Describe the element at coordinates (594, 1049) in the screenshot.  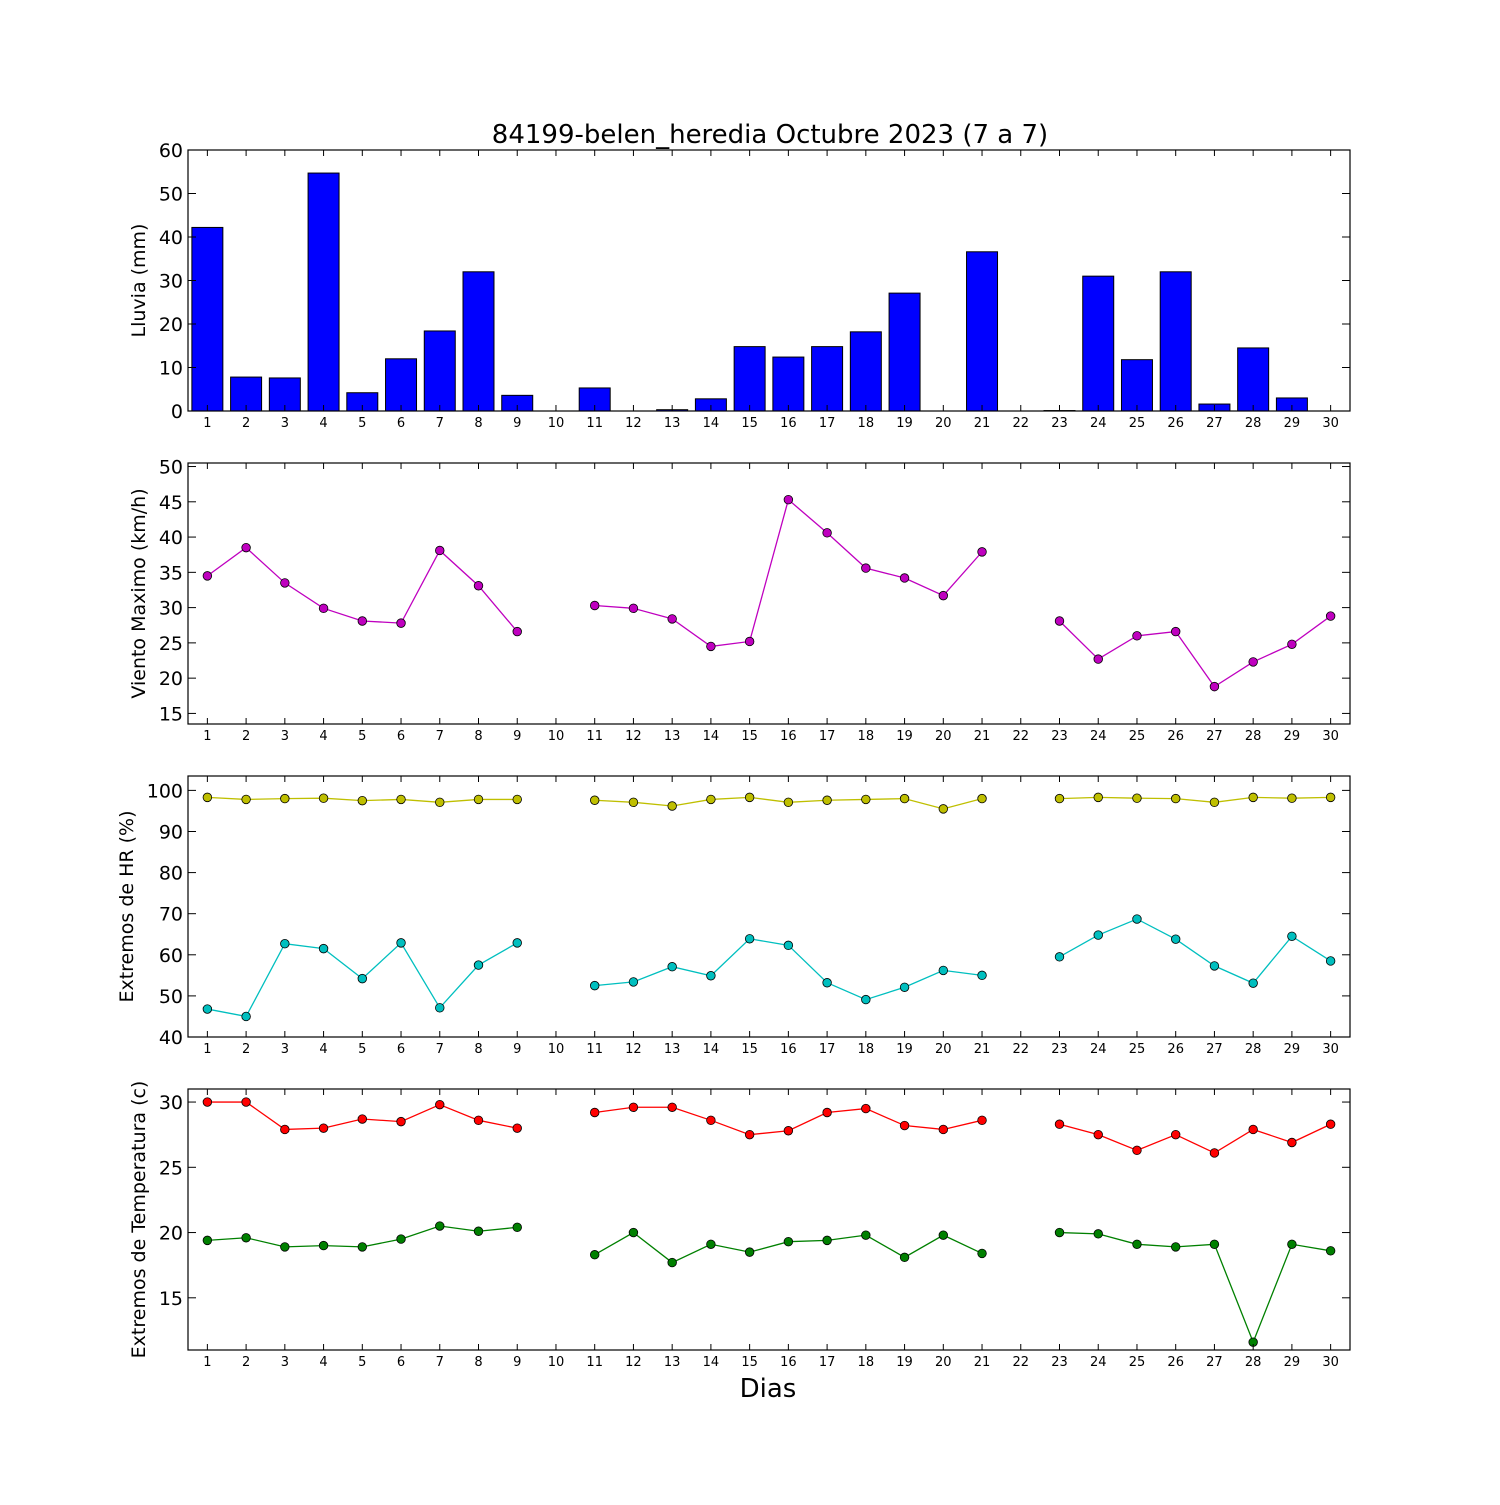
I see `x-tick-label-11: 11` at that location.